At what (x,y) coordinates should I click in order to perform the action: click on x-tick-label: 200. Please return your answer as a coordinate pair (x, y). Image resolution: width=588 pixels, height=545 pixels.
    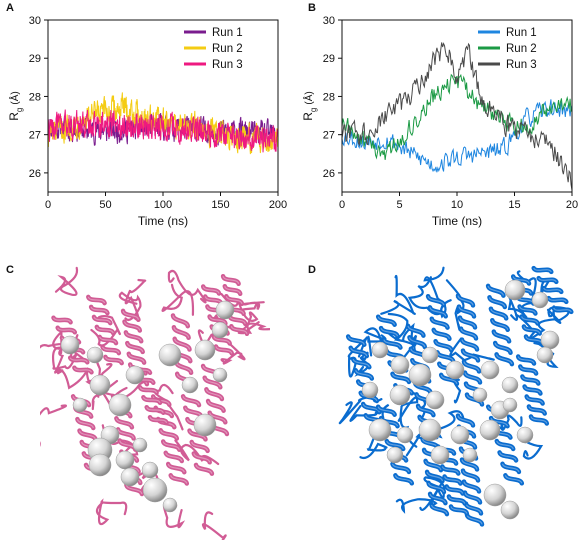
    Looking at the image, I should click on (278, 205).